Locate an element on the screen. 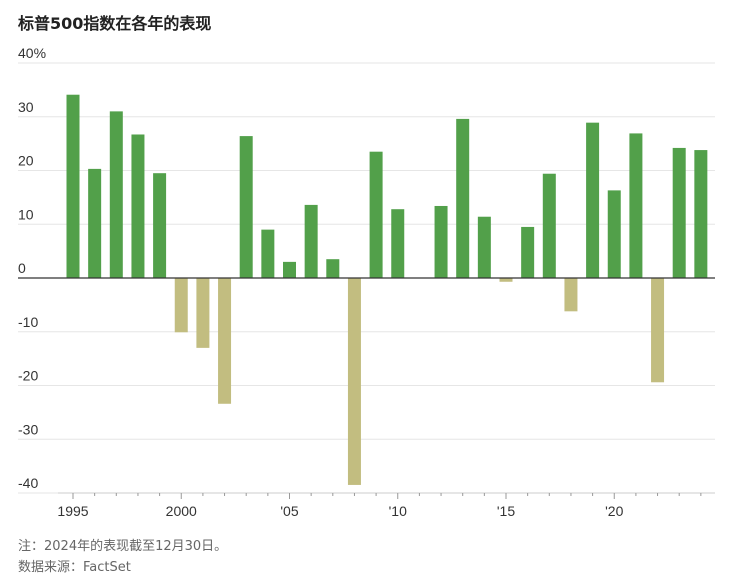  bar-2020 is located at coordinates (614, 234).